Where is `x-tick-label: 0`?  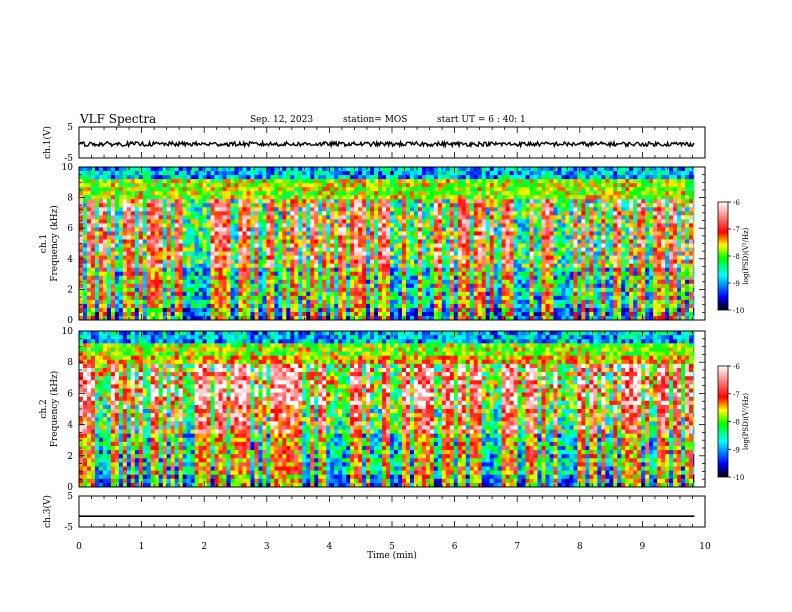
x-tick-label: 0 is located at coordinates (79, 547).